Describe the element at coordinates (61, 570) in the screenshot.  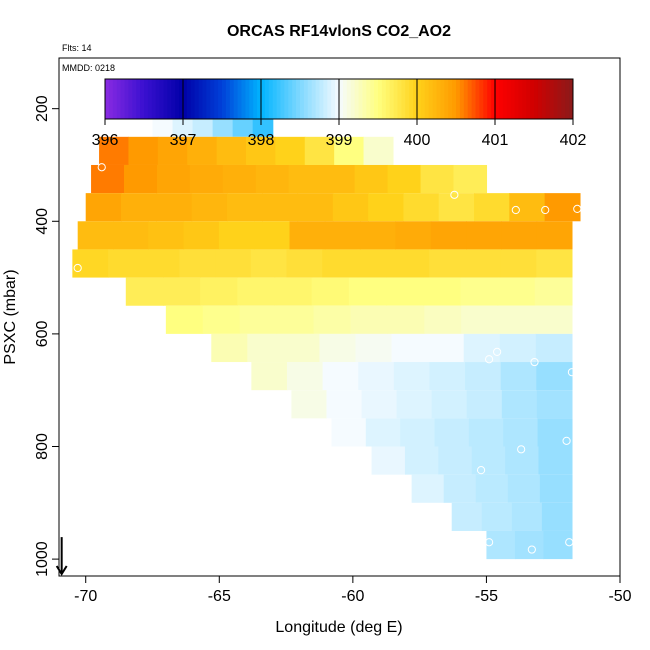
I see `arrow-head` at that location.